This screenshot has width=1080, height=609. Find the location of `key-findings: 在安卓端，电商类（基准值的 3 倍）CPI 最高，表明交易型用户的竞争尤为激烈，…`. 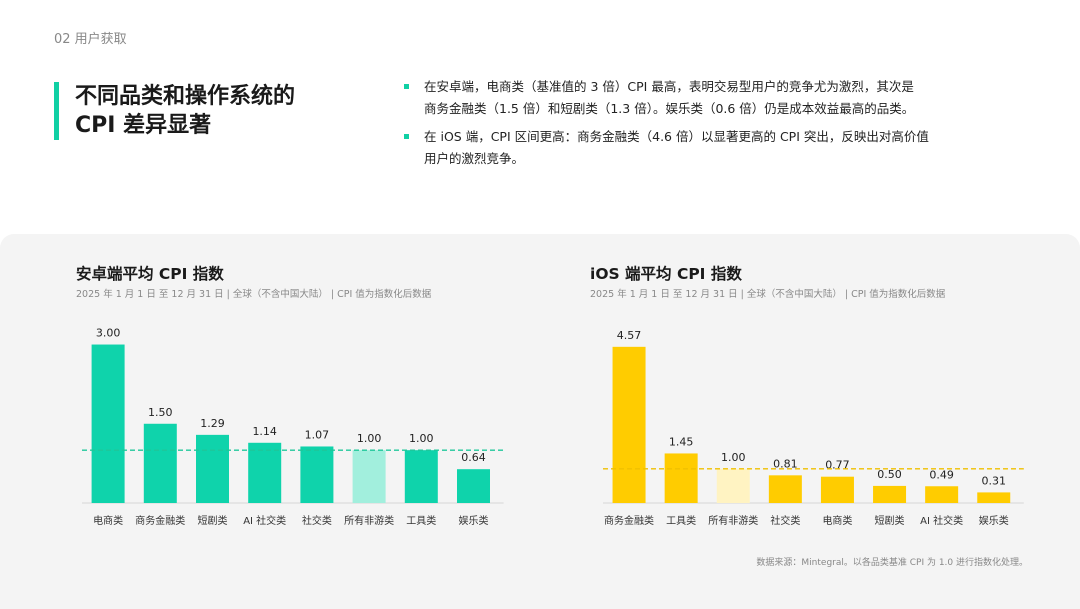

key-findings: 在安卓端，电商类（基准值的 3 倍）CPI 最高，表明交易型用户的竞争尤为激烈，… is located at coordinates (684, 126).